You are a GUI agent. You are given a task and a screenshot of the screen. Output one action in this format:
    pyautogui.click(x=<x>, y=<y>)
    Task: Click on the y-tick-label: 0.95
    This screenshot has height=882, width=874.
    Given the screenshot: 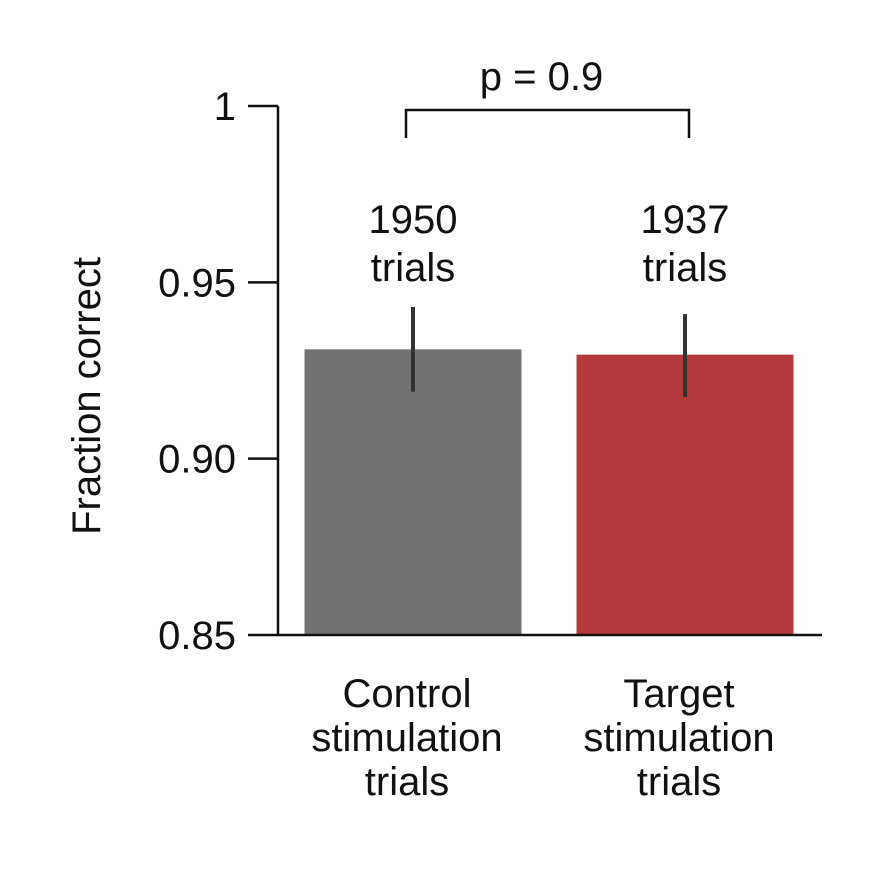 What is the action you would take?
    pyautogui.click(x=197, y=283)
    